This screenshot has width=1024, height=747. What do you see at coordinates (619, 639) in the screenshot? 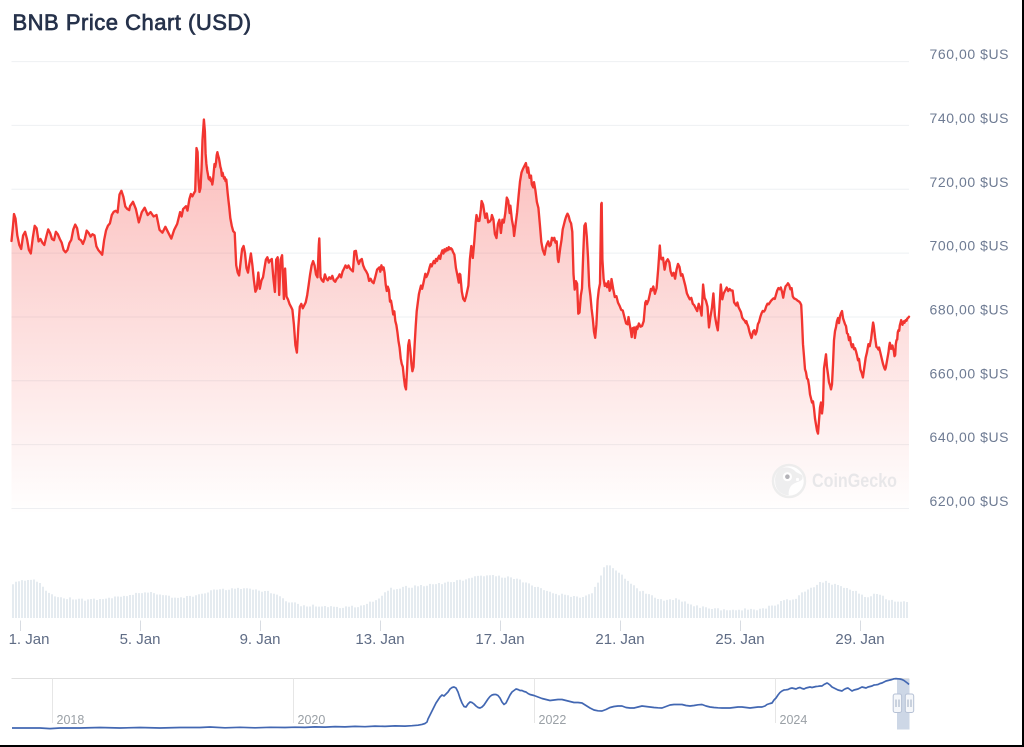
I see `svg-text: 21. Jan` at bounding box center [619, 639].